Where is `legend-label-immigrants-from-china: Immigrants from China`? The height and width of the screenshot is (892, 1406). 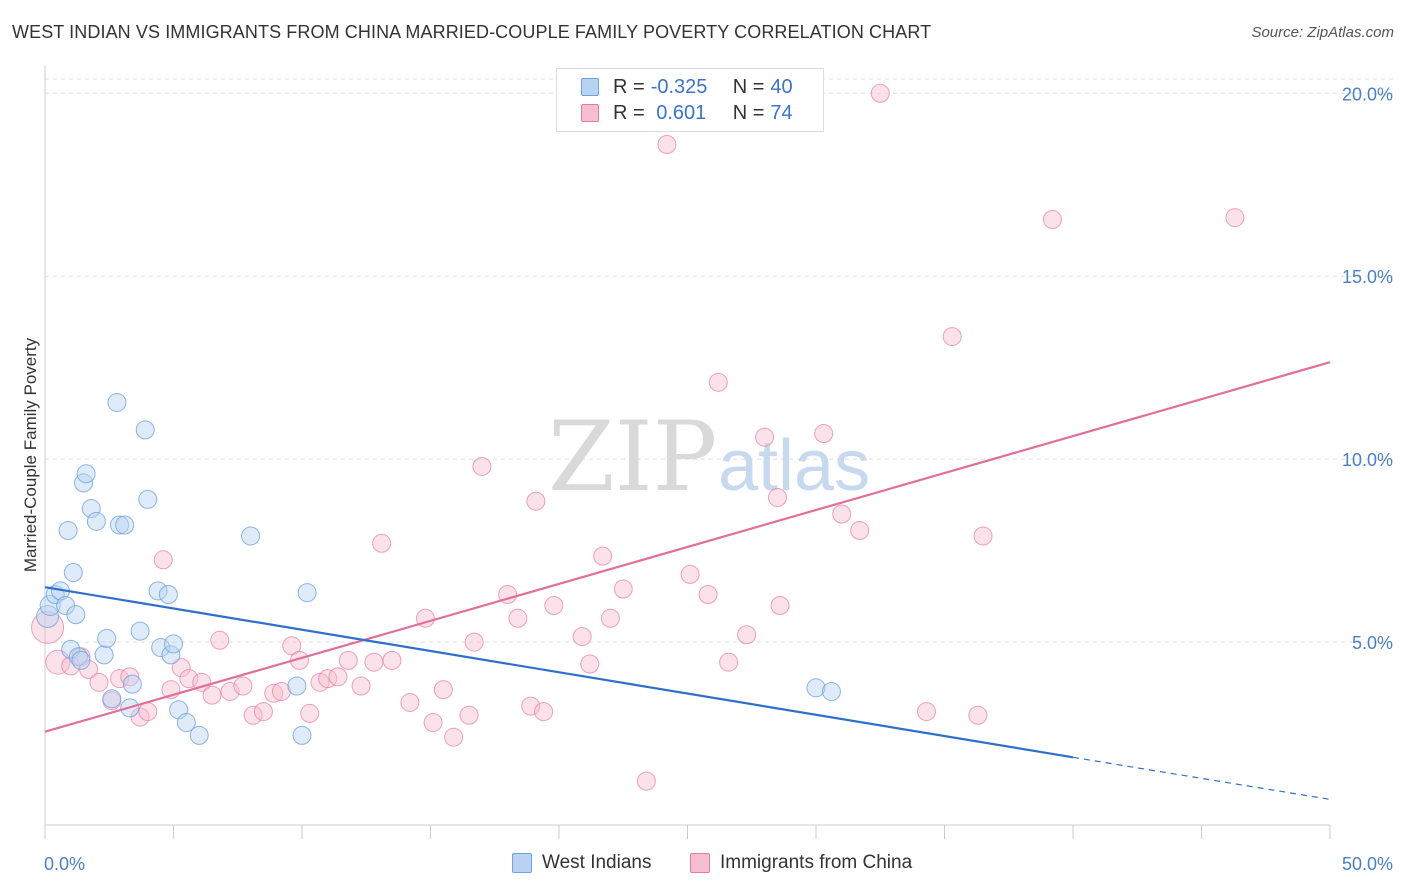
legend-label-immigrants-from-china: Immigrants from China is located at coordinates (816, 862).